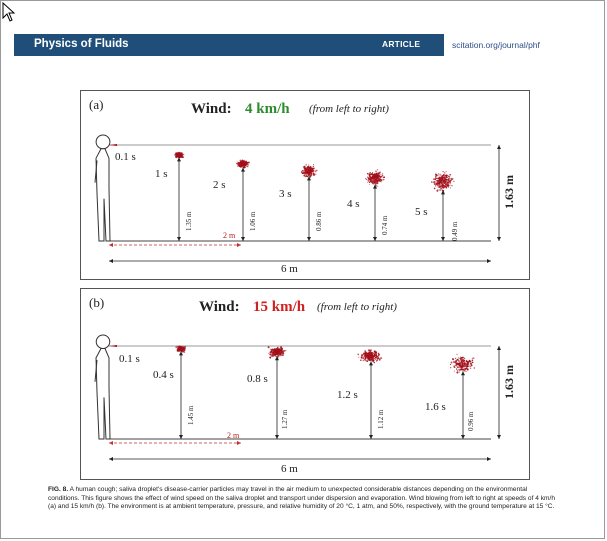 Image resolution: width=607 pixels, height=541 pixels. I want to click on marker-distance: 2 m, so click(229, 235).